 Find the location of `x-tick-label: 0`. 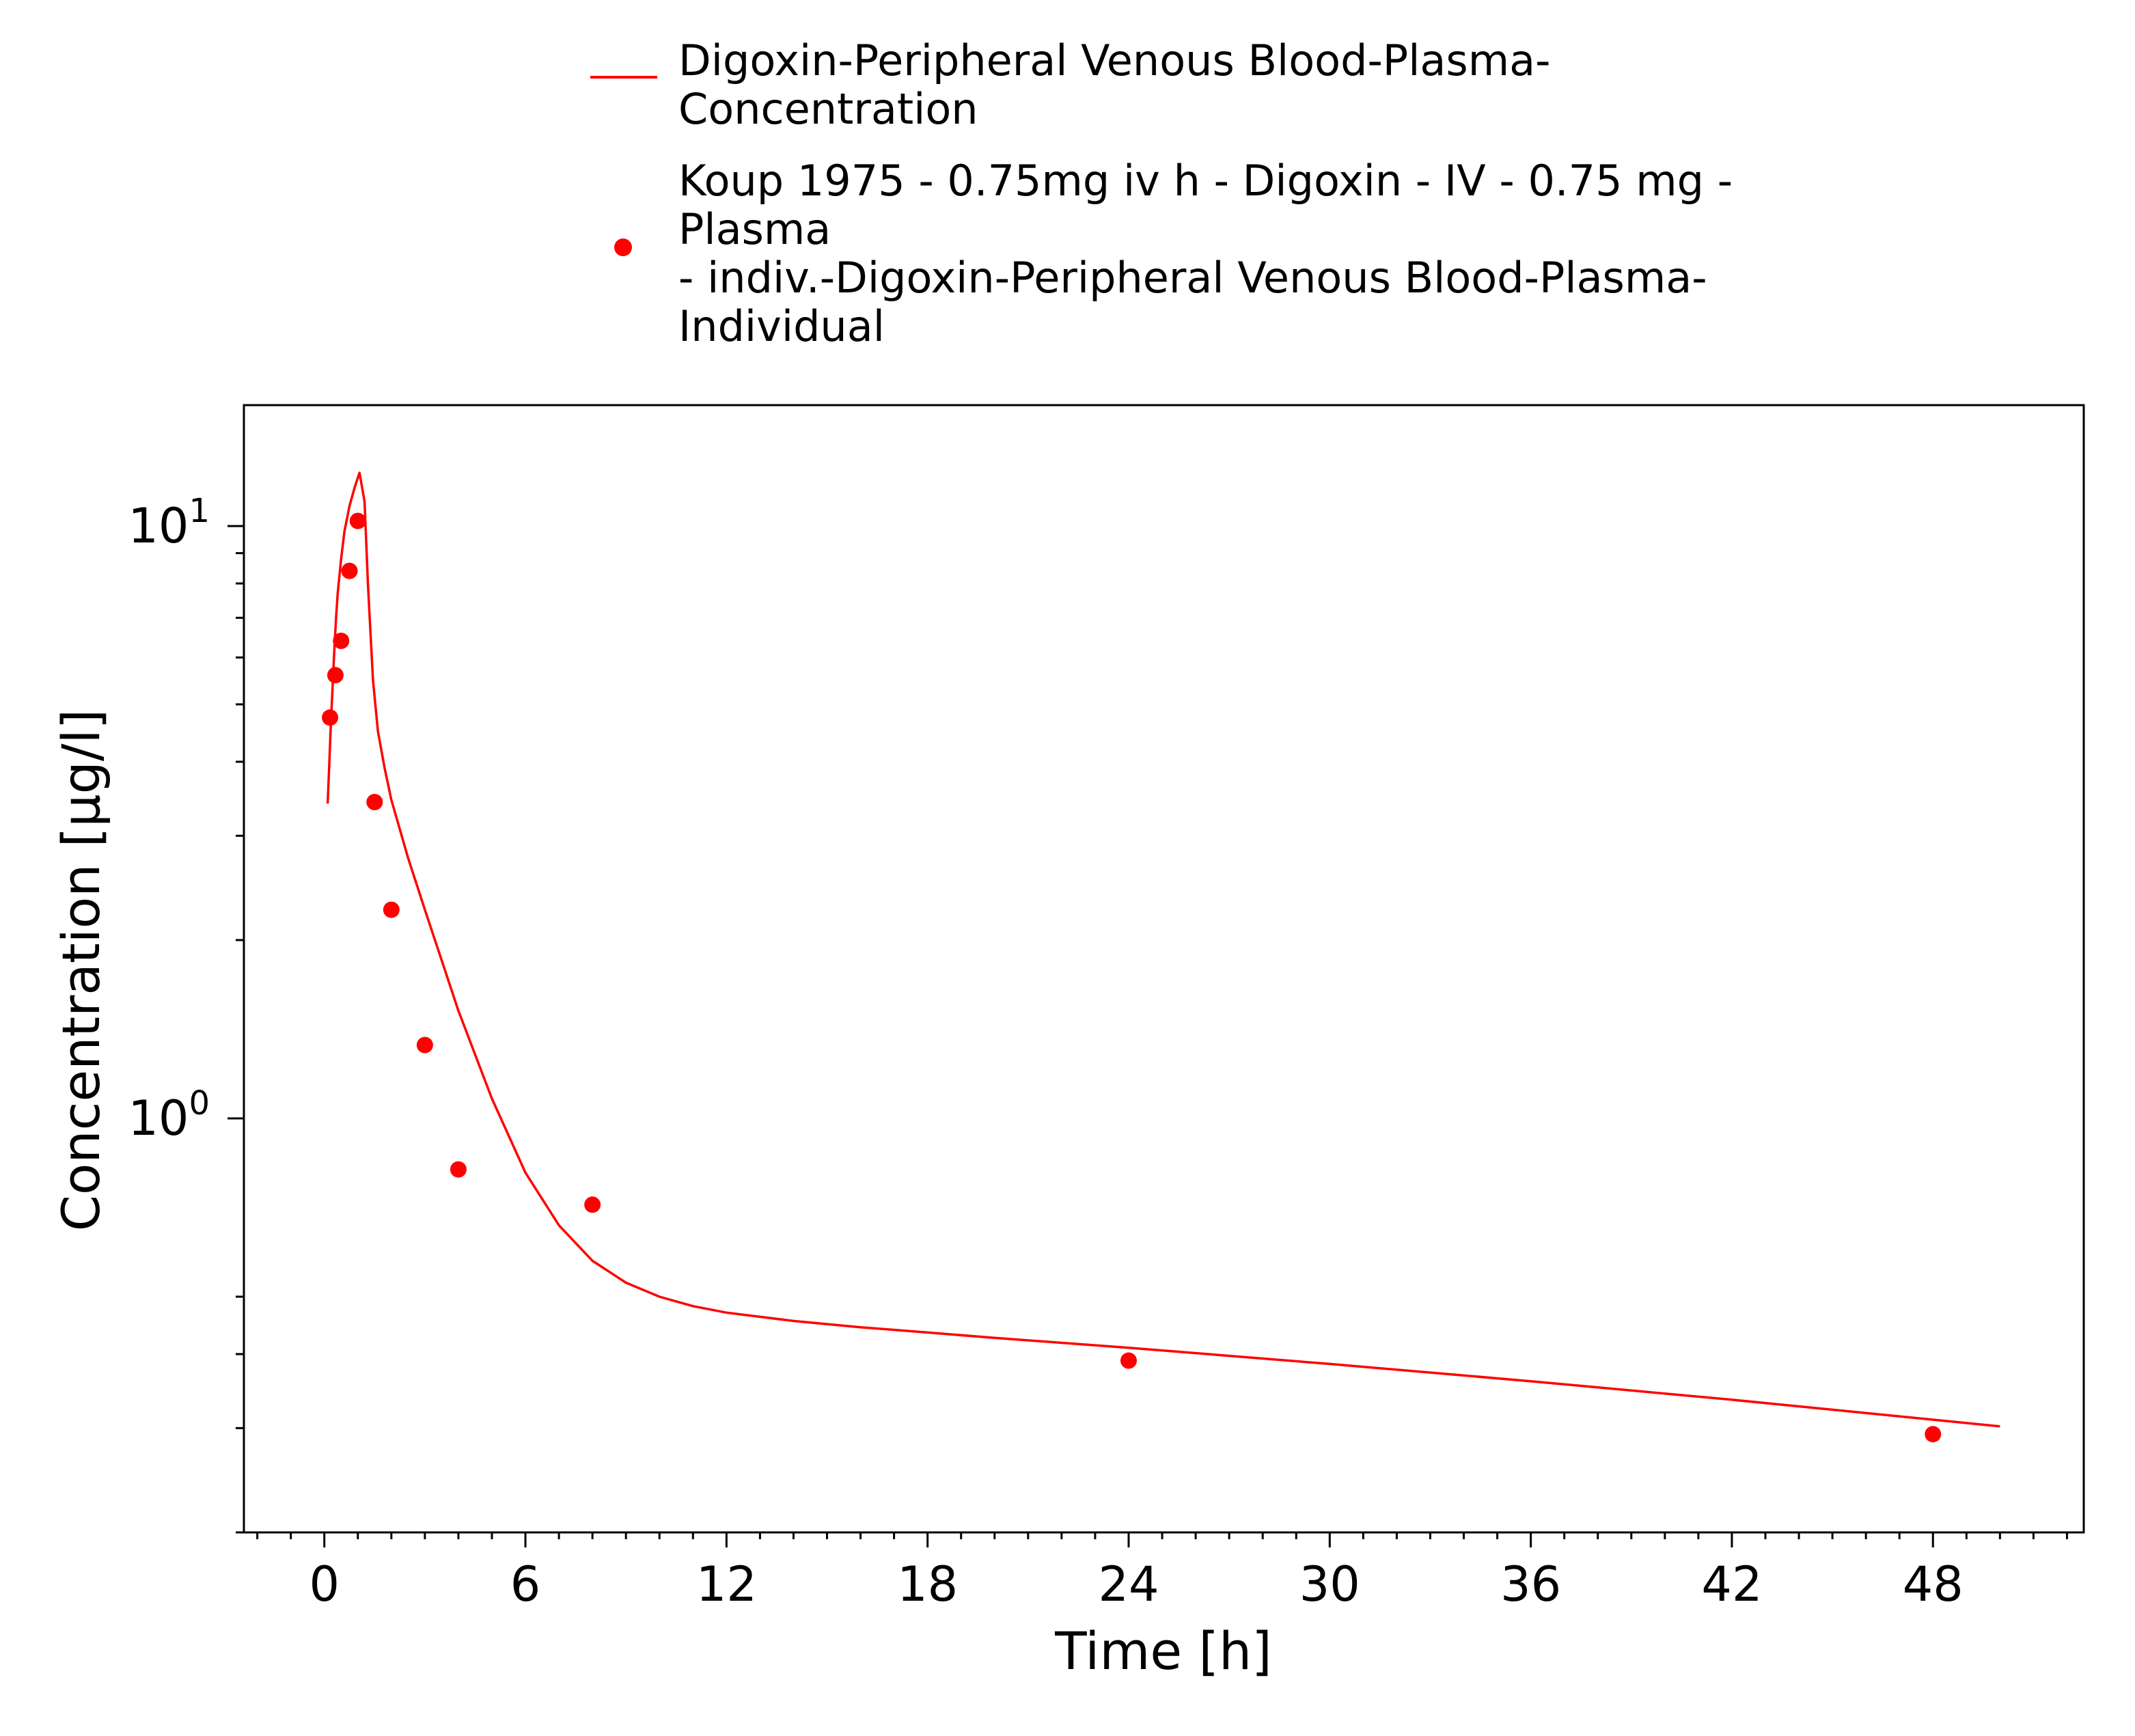

x-tick-label: 0 is located at coordinates (324, 1584).